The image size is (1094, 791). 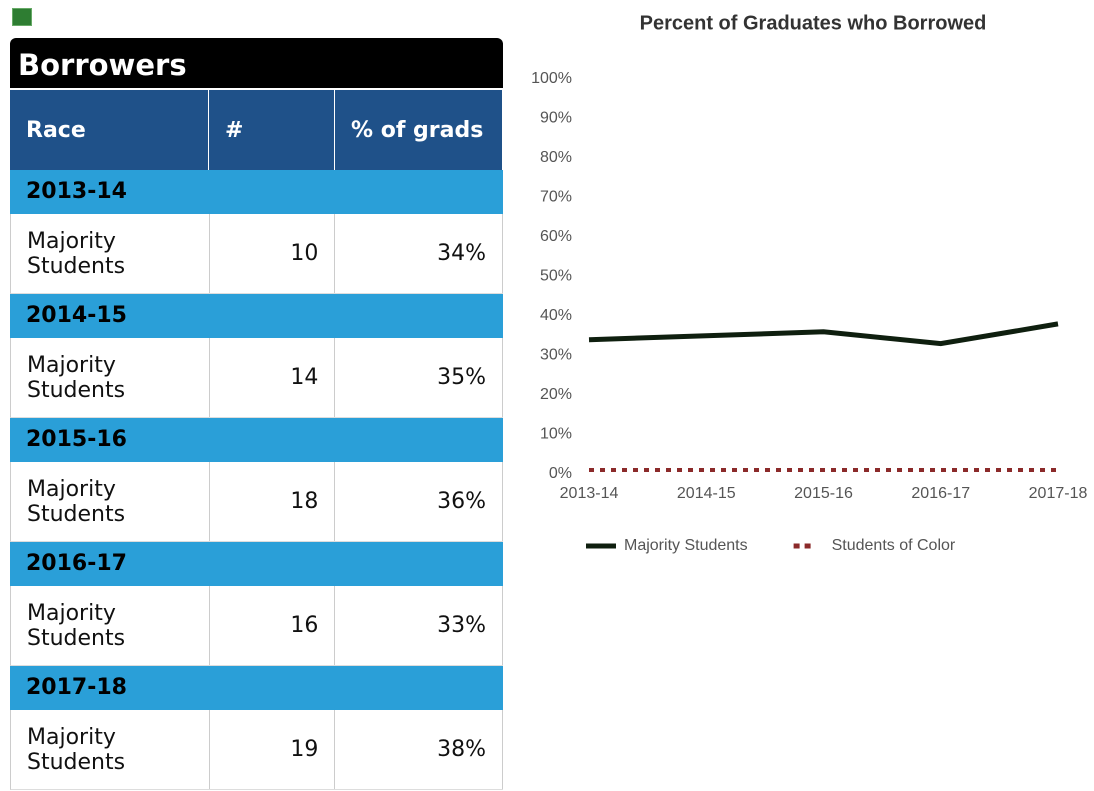 I want to click on count-cell: 18, so click(x=273, y=501).